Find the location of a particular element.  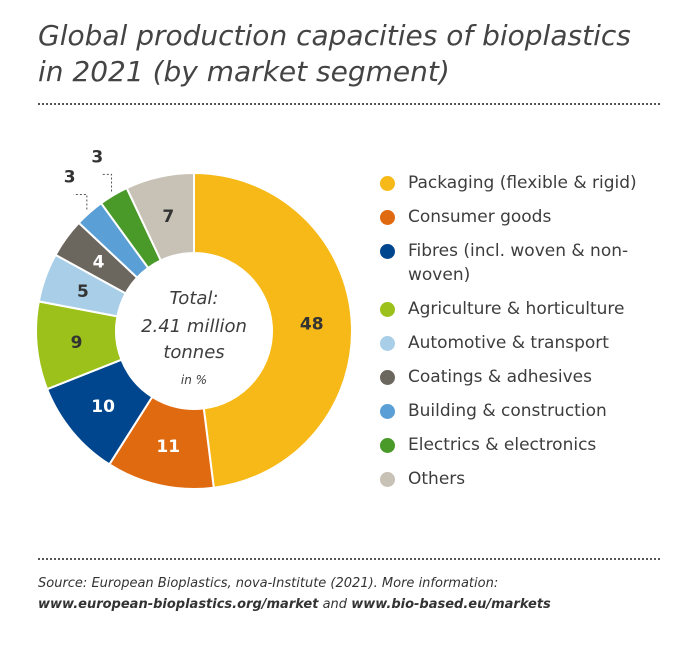

center-label-line-1: Total: is located at coordinates (194, 298).